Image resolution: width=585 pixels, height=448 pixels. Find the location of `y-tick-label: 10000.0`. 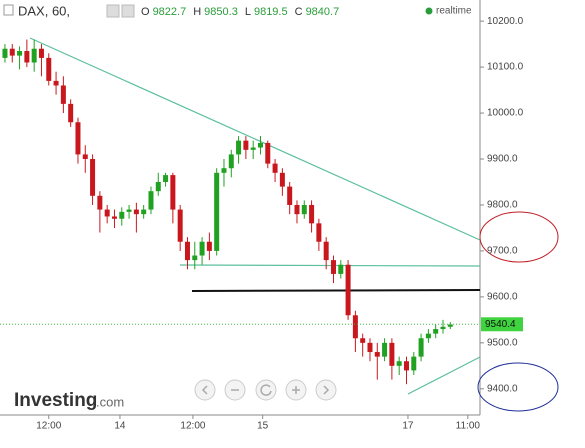

y-tick-label: 10000.0 is located at coordinates (505, 113).